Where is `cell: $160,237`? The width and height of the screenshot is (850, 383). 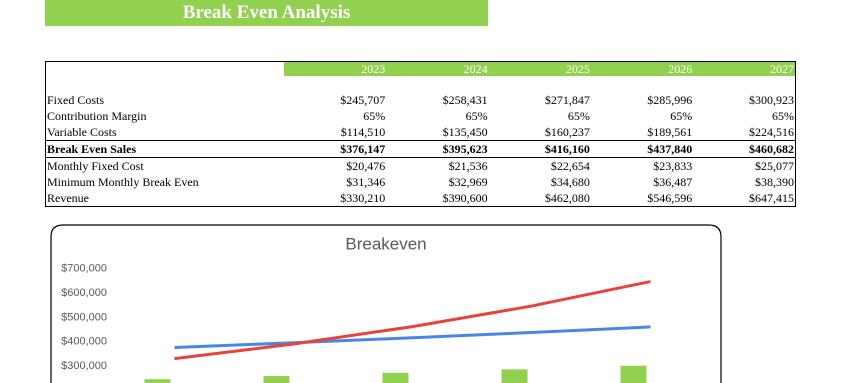 cell: $160,237 is located at coordinates (567, 132).